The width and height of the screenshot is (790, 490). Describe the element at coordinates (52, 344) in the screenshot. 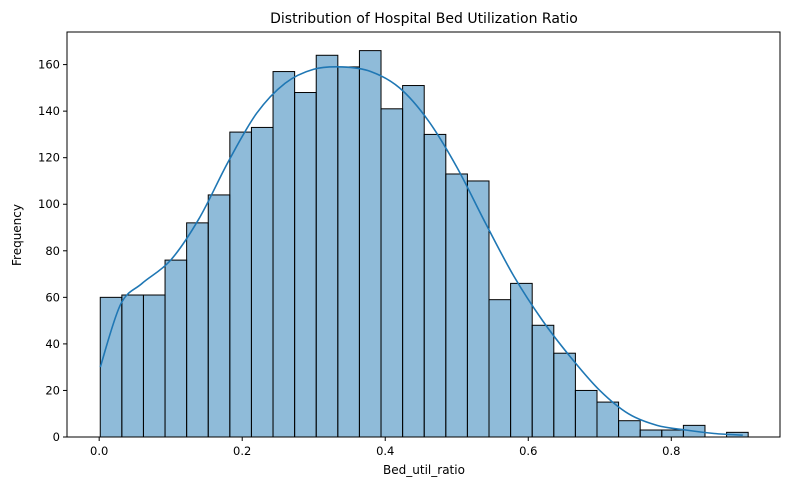

I see `y-tick-label: 40` at that location.